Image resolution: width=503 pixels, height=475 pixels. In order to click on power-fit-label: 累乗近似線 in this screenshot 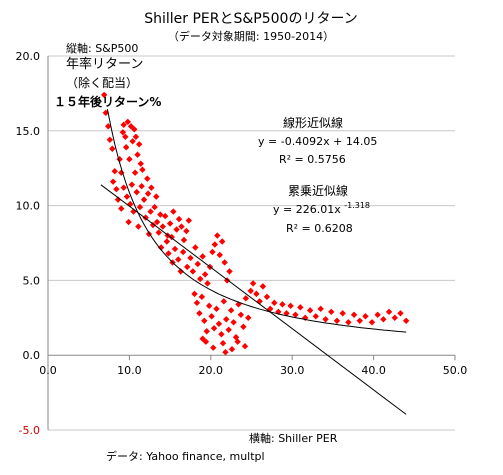, I will do `click(318, 190)`.